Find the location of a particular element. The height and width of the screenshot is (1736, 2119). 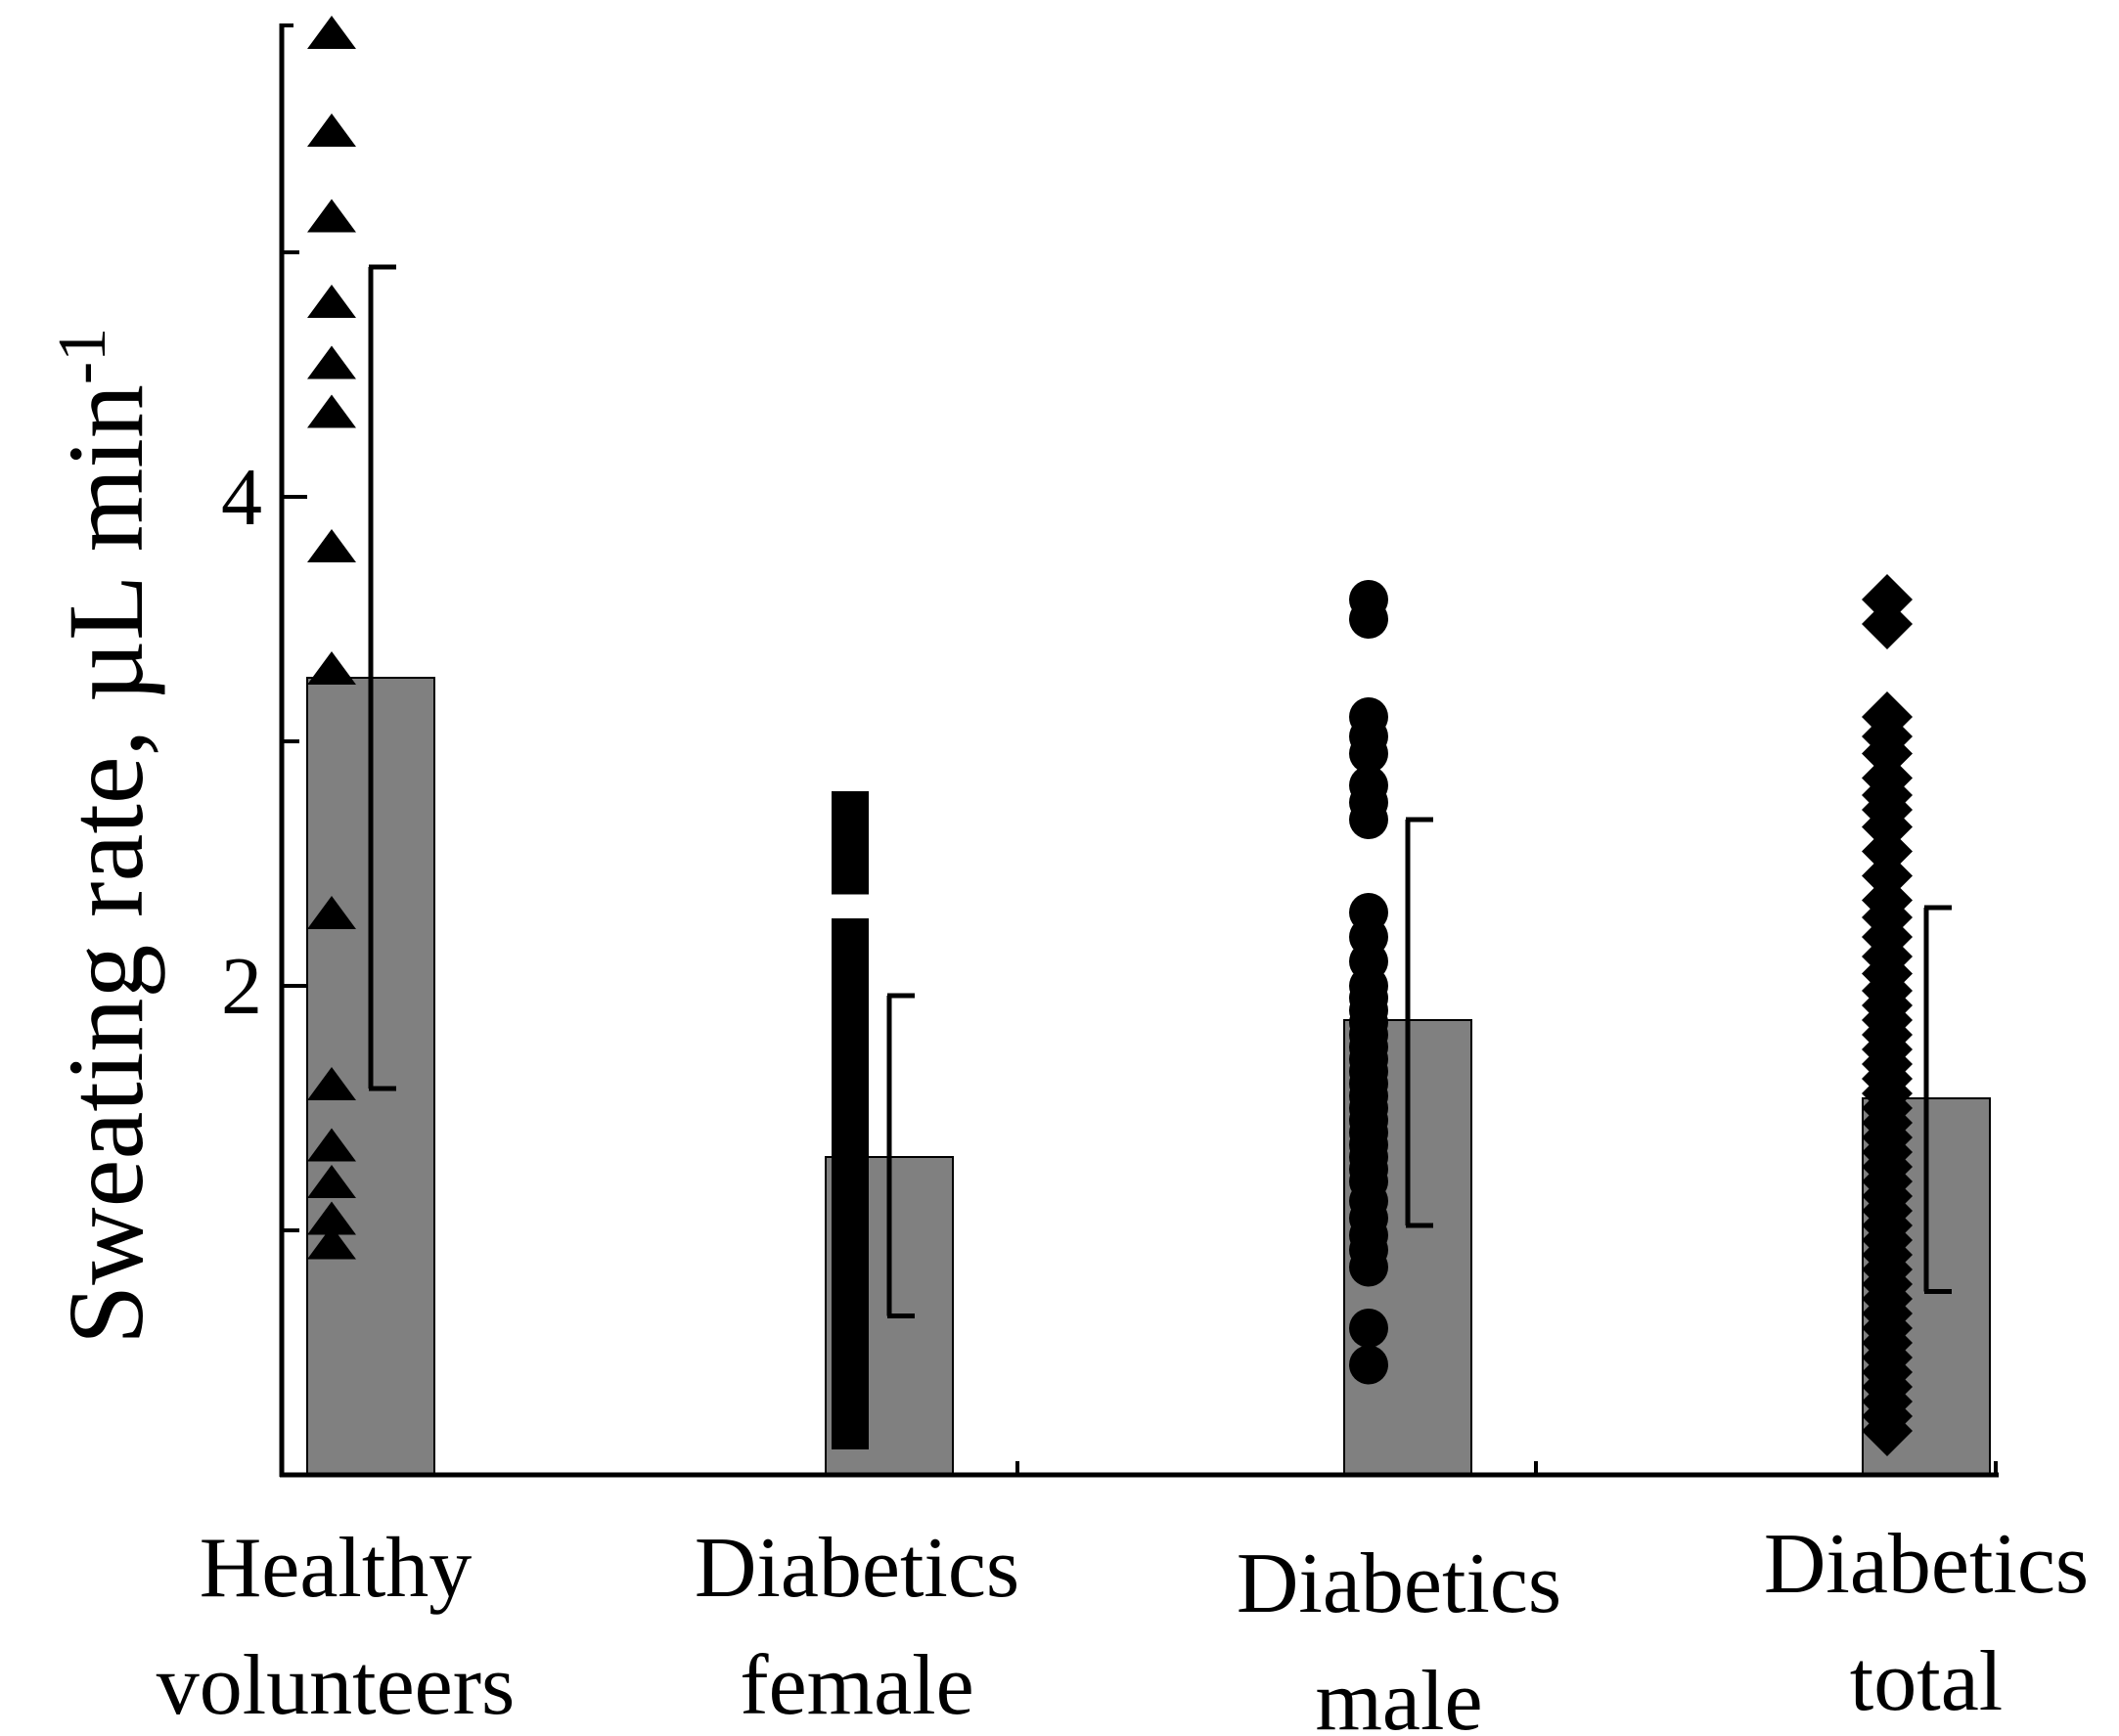

y-axis-title: Sweating rate, µL min-1 is located at coordinates (105, 836).